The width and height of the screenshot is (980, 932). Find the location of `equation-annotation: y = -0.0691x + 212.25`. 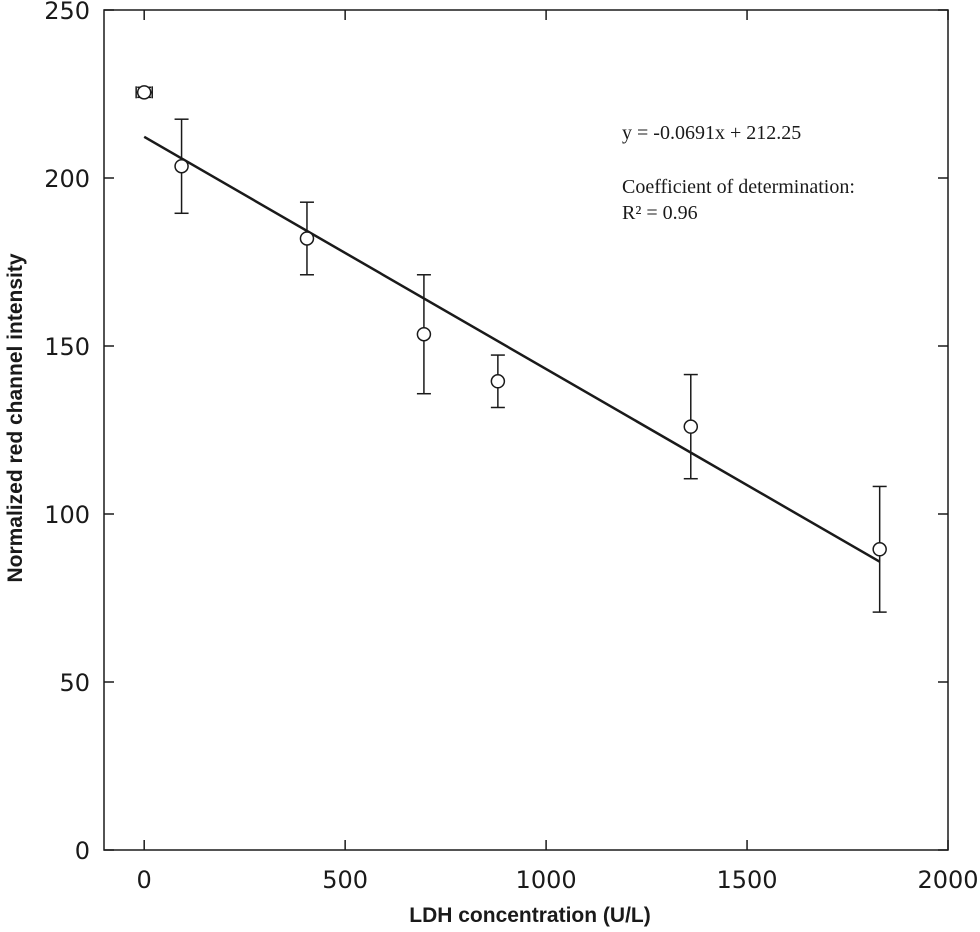

equation-annotation: y = -0.0691x + 212.25 is located at coordinates (711, 133).